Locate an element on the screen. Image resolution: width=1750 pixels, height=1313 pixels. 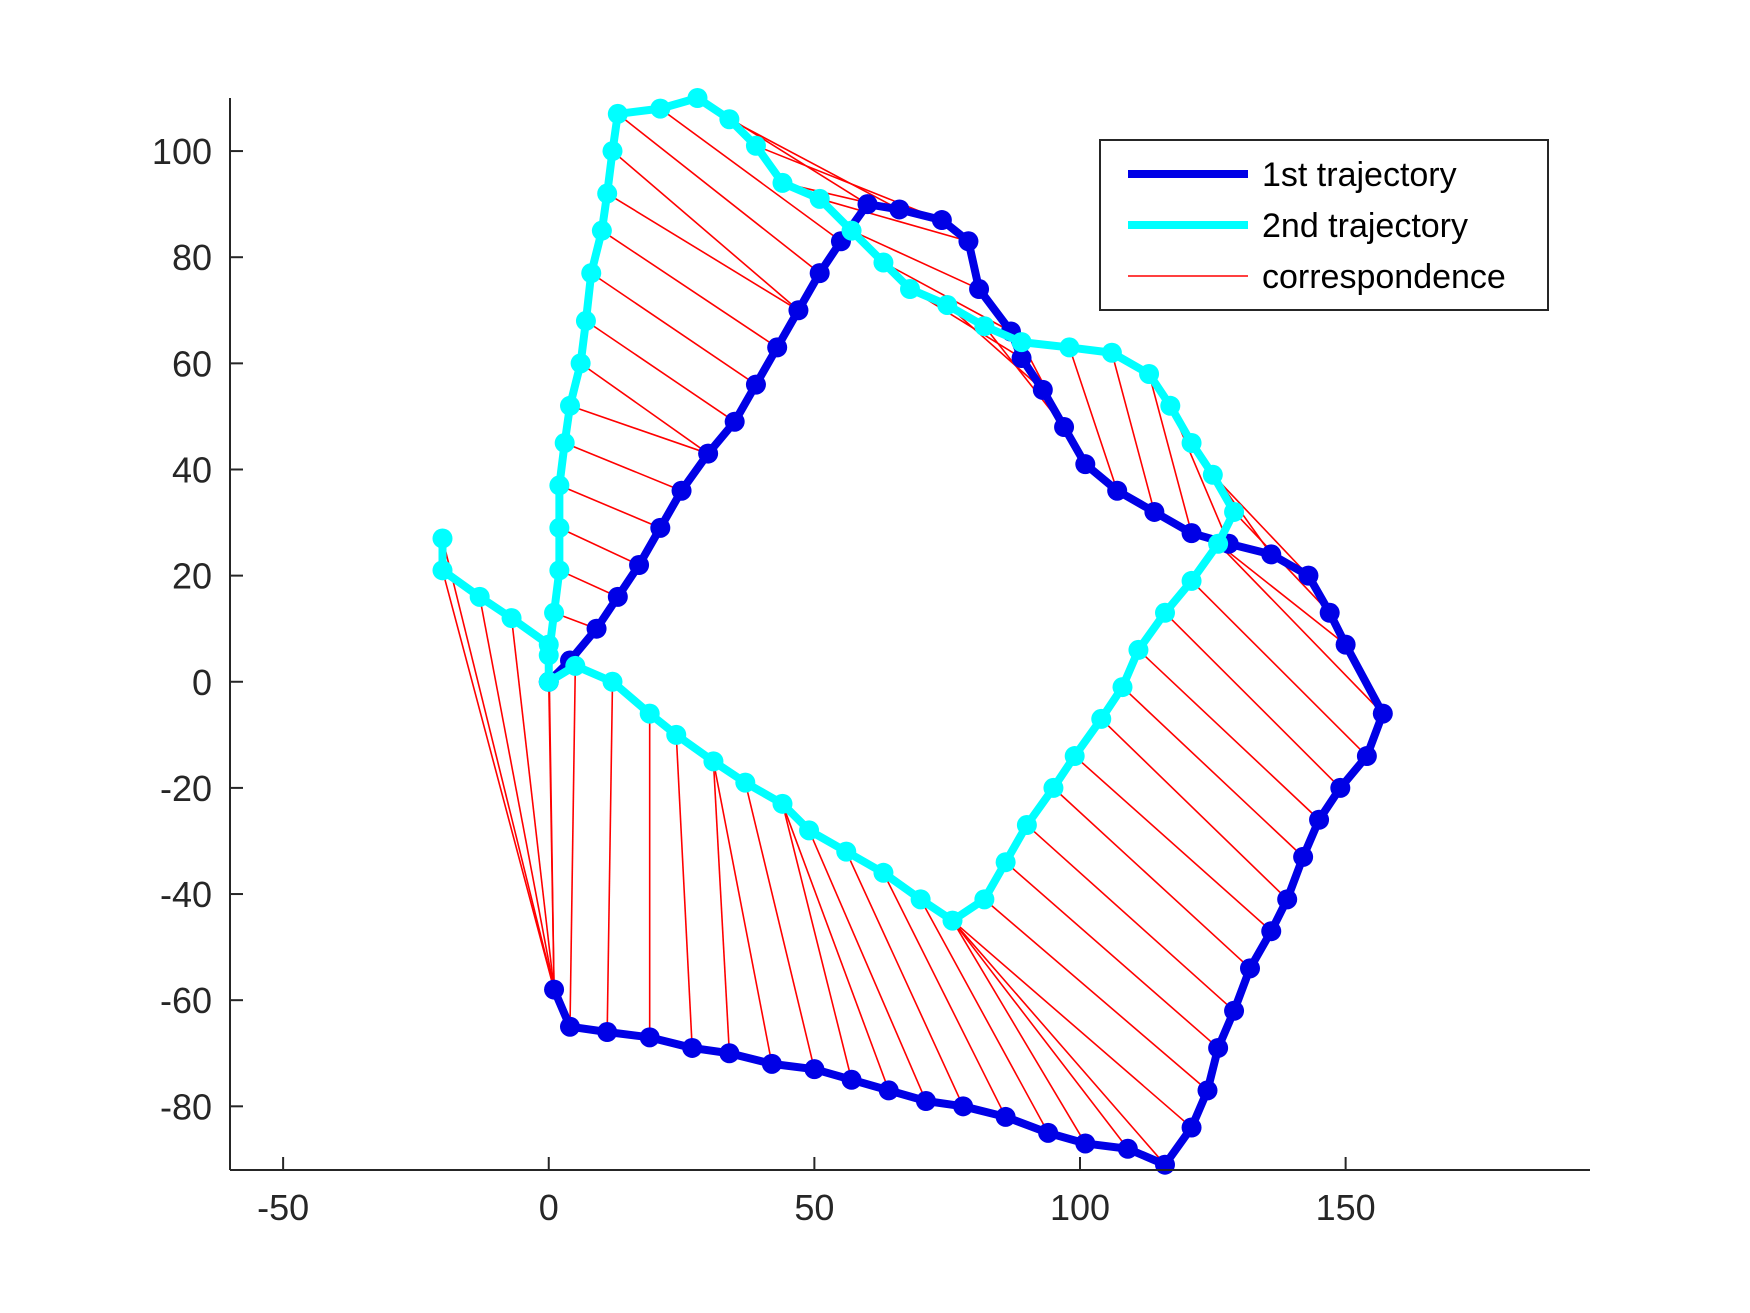
y-tick-label: 60 is located at coordinates (192, 363).